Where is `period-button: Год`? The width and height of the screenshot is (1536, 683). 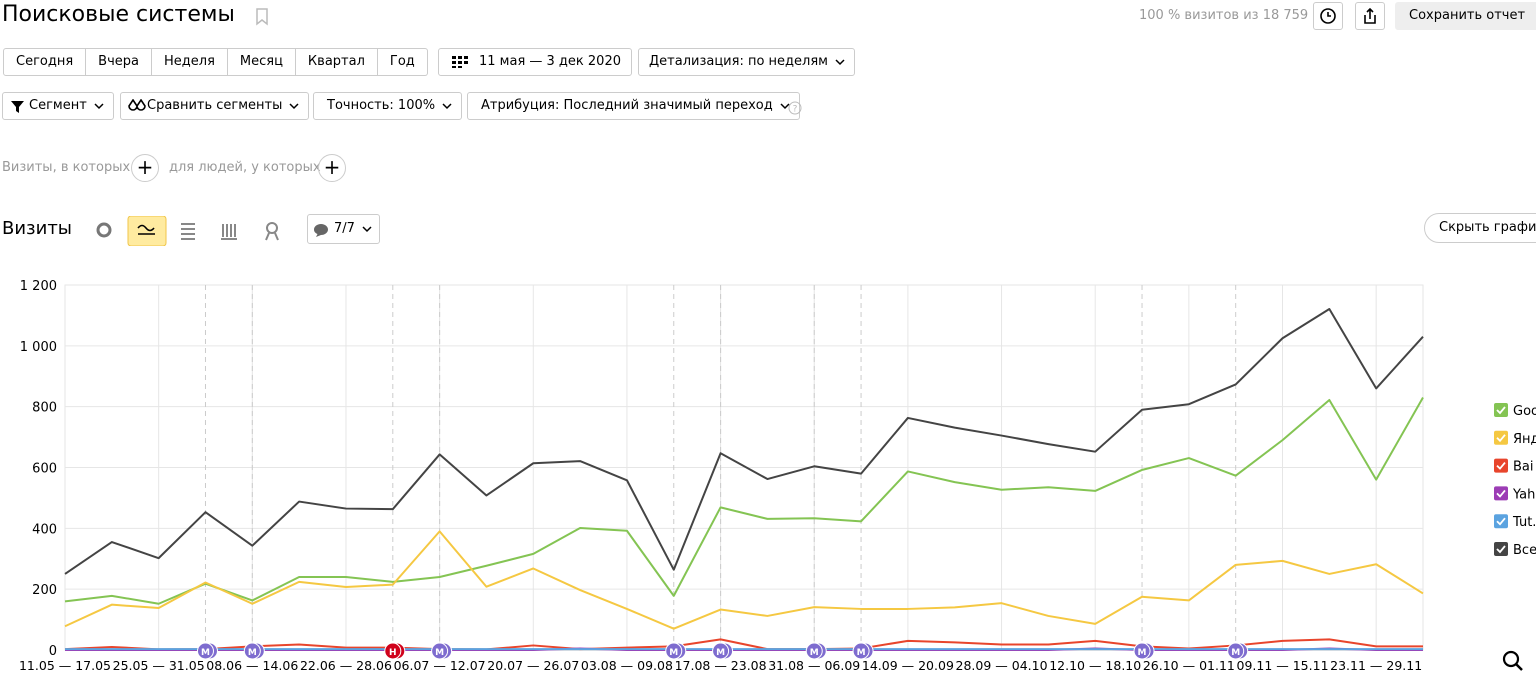 period-button: Год is located at coordinates (402, 62).